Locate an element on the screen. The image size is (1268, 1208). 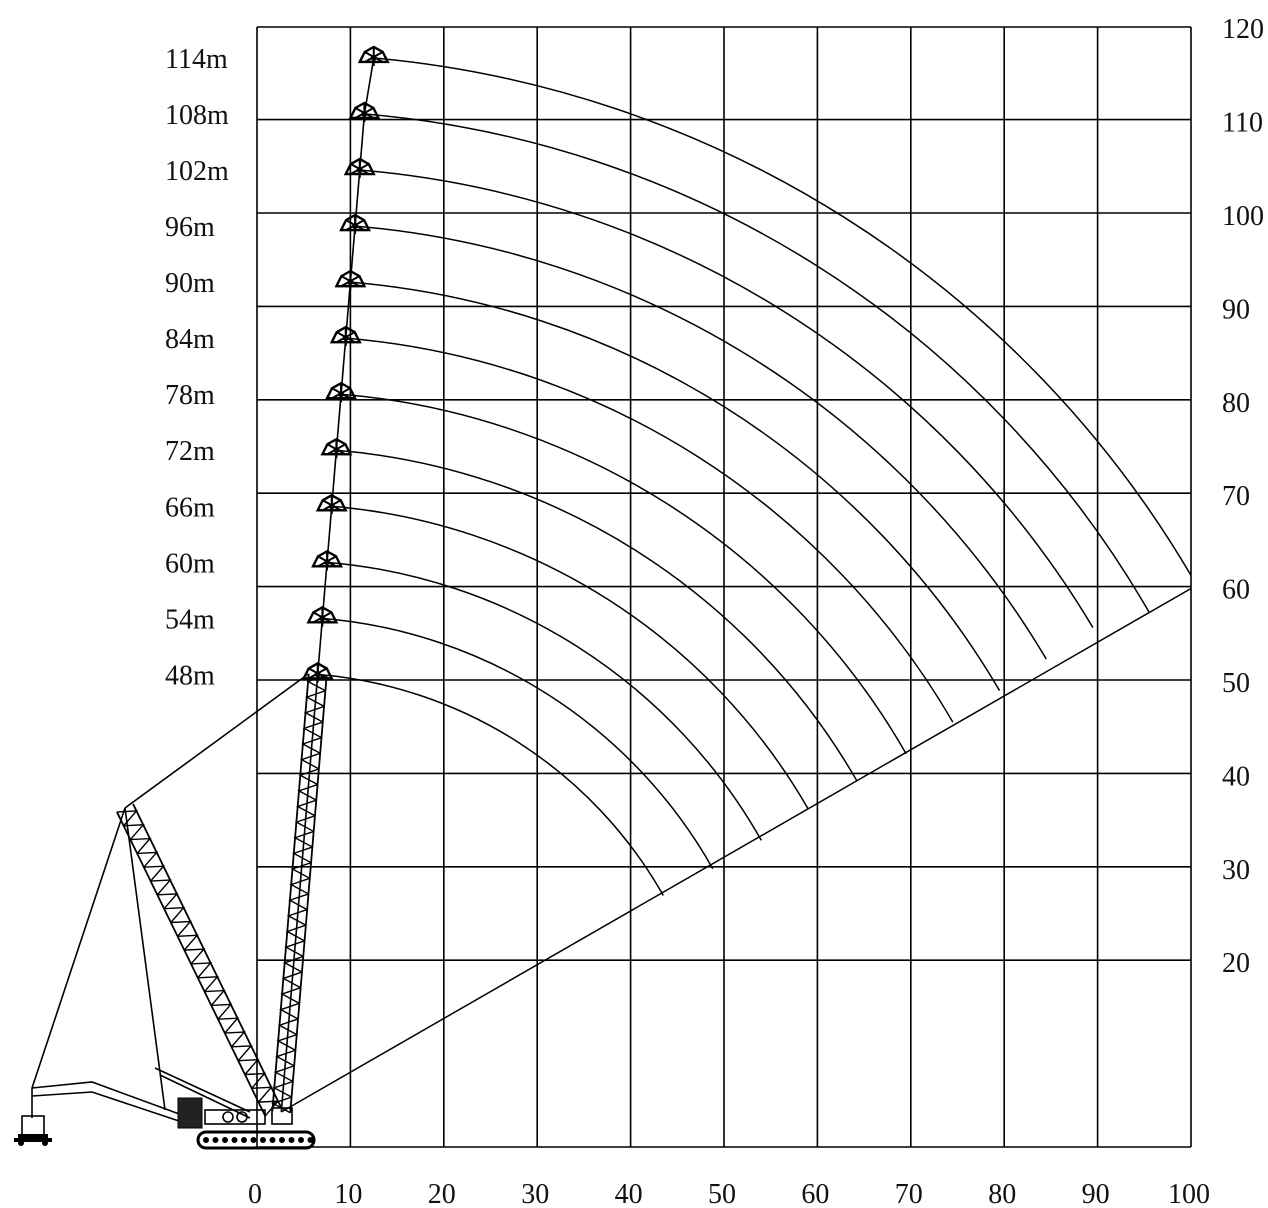
boom-length-label: 102m is located at coordinates (197, 171).